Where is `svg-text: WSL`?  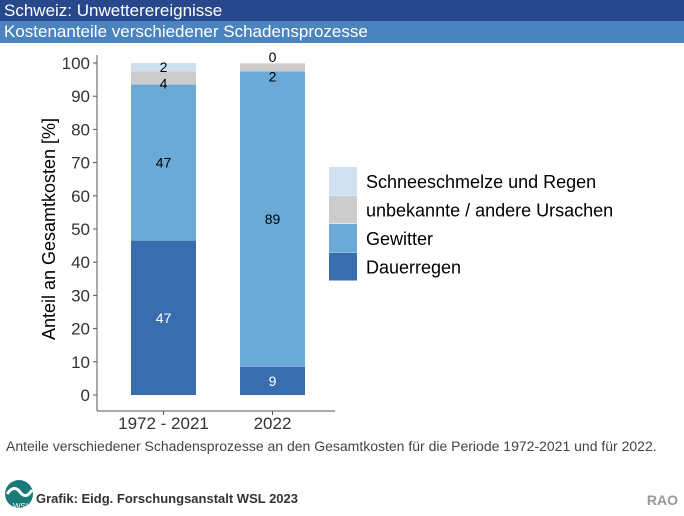
svg-text: WSL is located at coordinates (22, 506).